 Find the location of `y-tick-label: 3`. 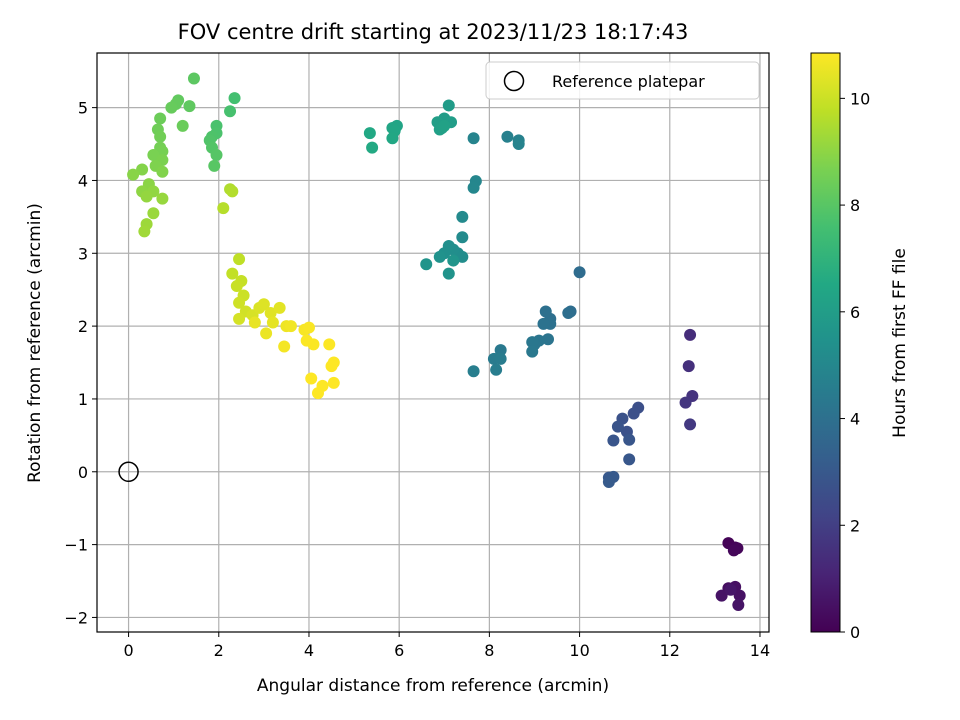

y-tick-label: 3 is located at coordinates (83, 253).